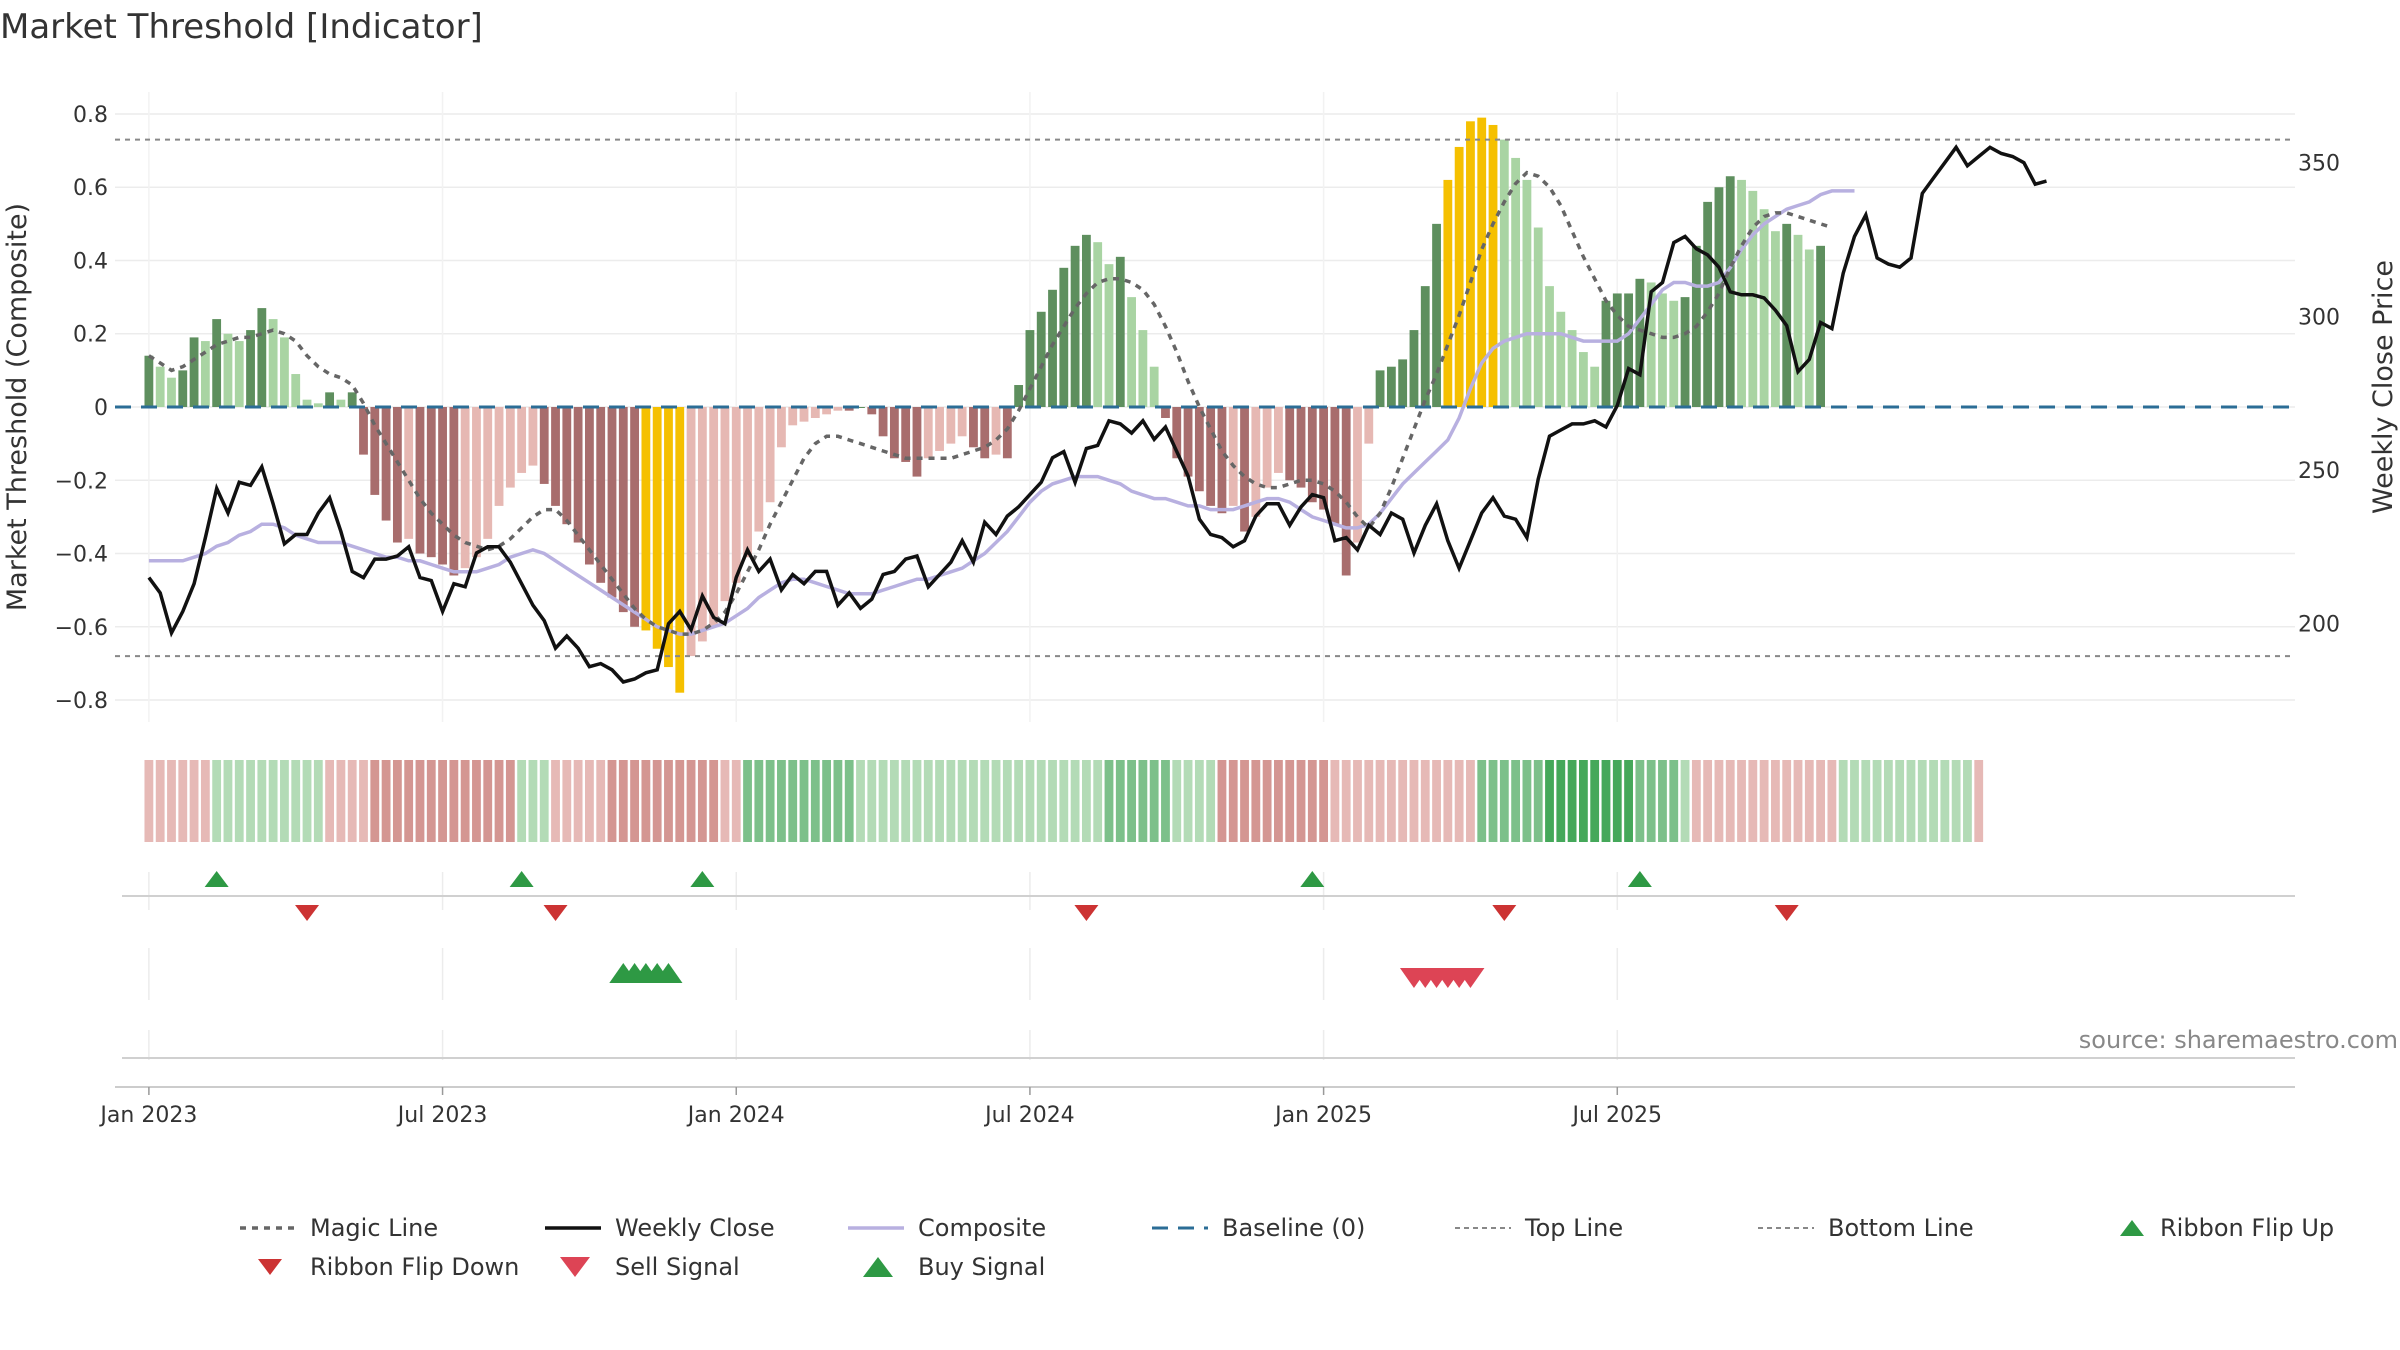 The height and width of the screenshot is (1350, 2400). I want to click on ribbon-flip-up-marker, so click(1639, 879).